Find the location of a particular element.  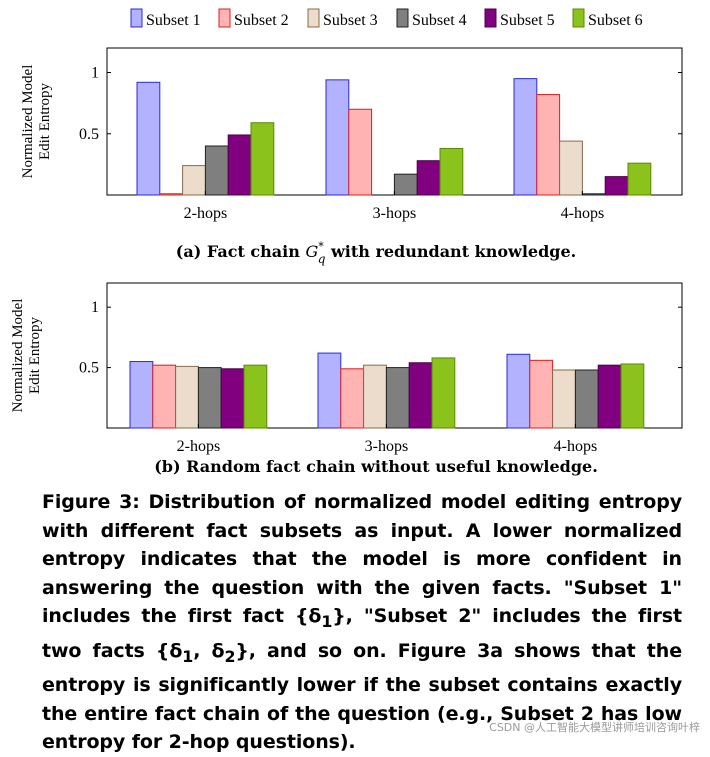

figure-caption-delta-open-1: {δ is located at coordinates (308, 616).